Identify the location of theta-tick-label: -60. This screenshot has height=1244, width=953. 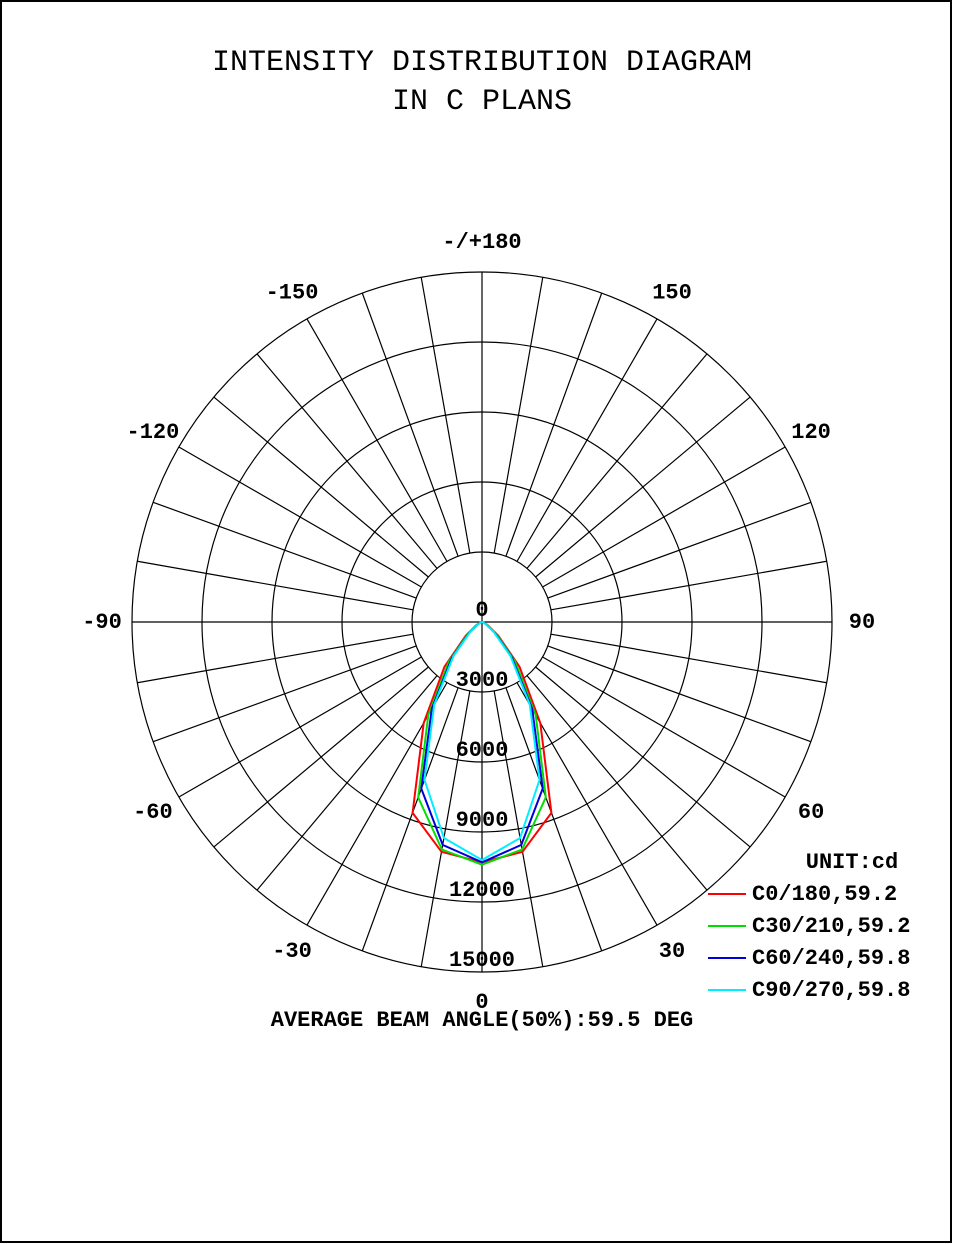
(153, 812).